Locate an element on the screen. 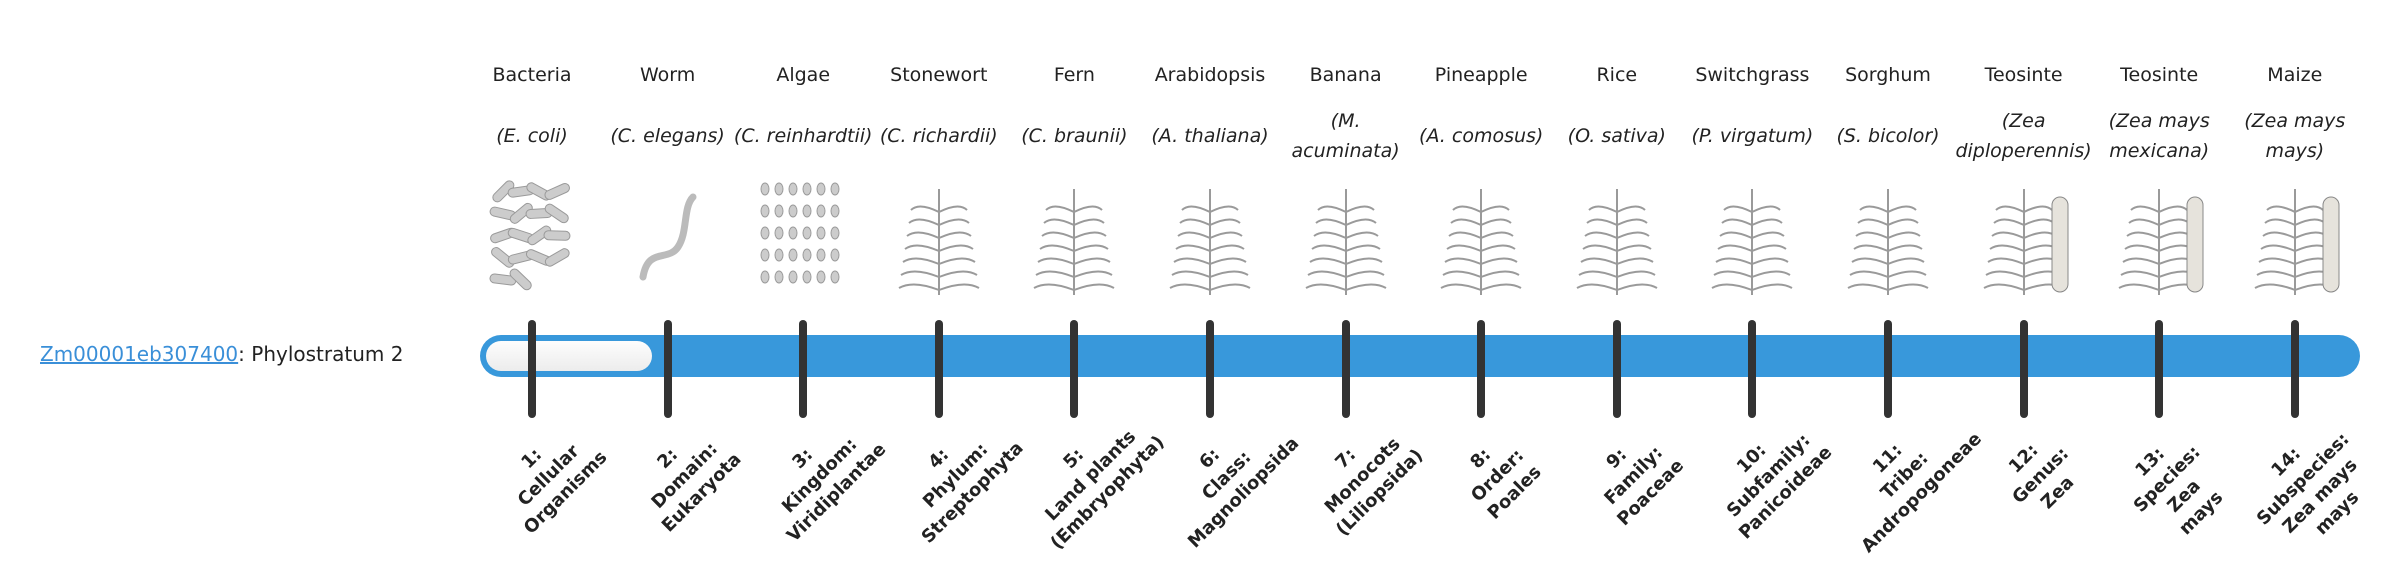  stratum-label: 13: Species: Zea mays is located at coordinates (2176, 488).